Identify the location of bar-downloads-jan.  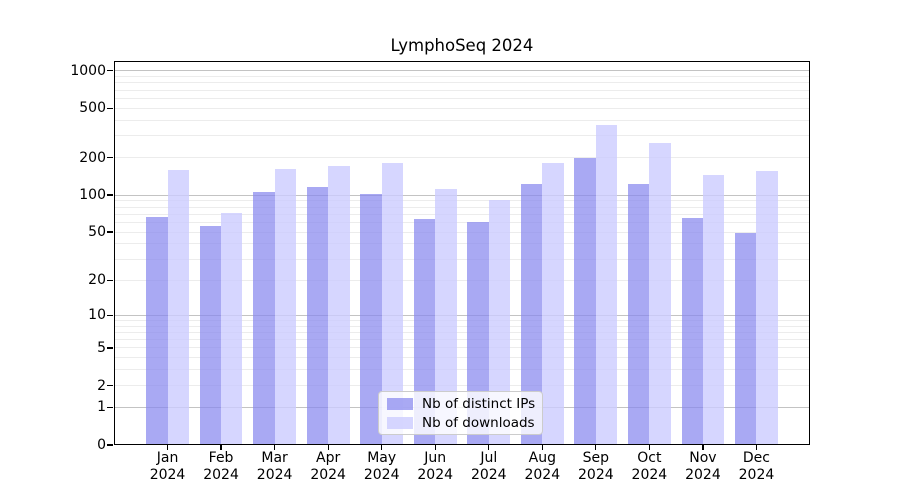
(178, 307).